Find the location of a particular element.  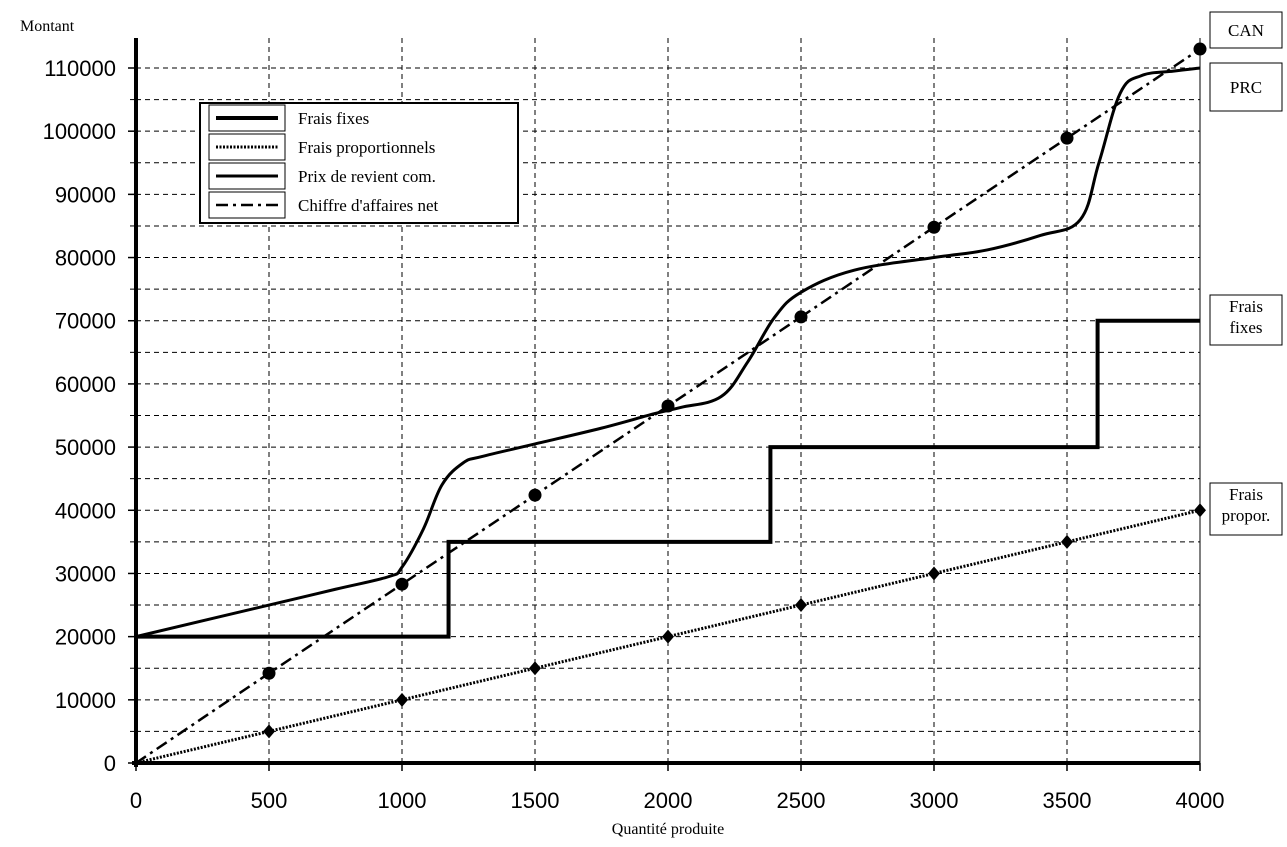

y-tick-label: 60000 is located at coordinates (85, 384).